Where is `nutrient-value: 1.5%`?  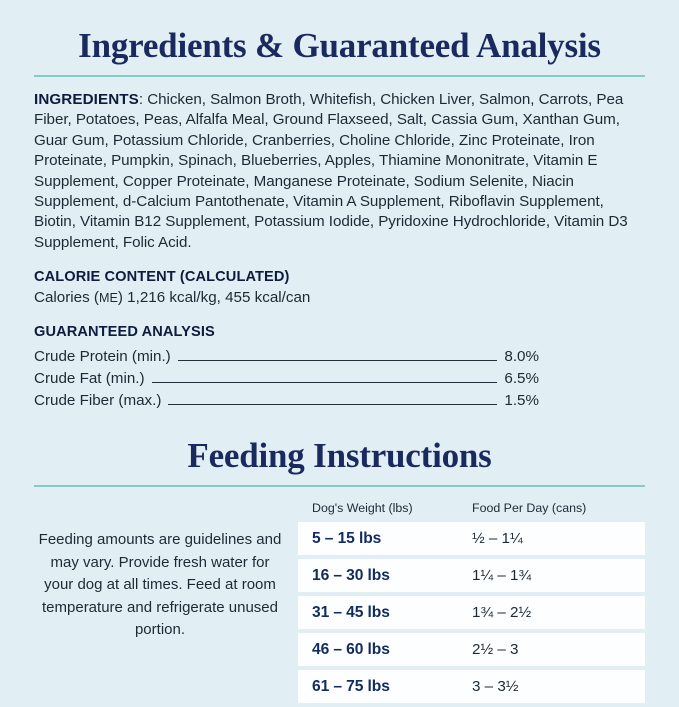 nutrient-value: 1.5% is located at coordinates (521, 401).